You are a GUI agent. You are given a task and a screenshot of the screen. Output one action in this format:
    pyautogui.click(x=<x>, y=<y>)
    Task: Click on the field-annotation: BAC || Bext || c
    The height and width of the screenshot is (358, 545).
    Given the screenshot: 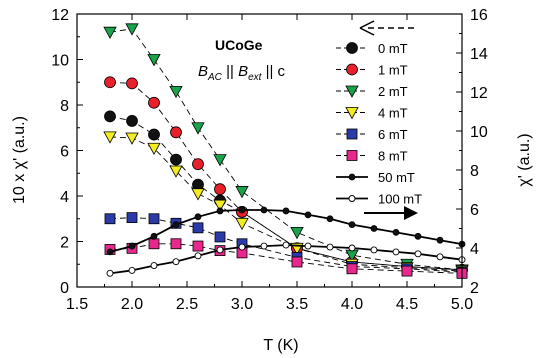 What is the action you would take?
    pyautogui.click(x=242, y=73)
    